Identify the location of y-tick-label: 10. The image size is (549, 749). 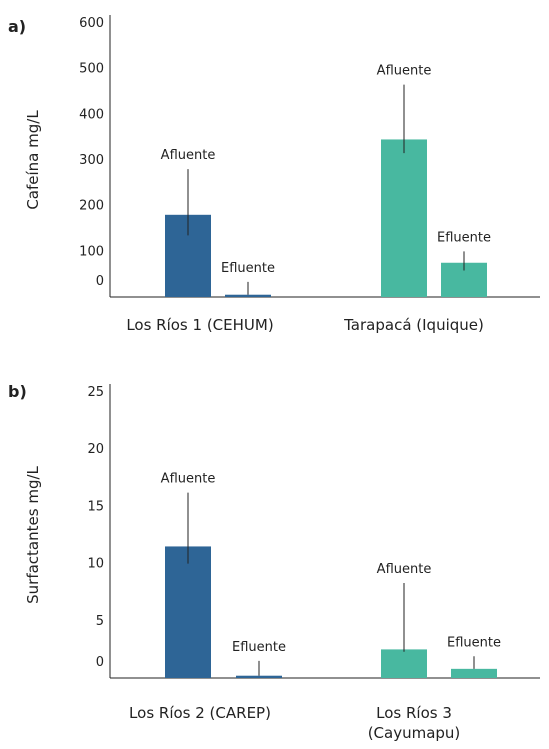
(95, 564).